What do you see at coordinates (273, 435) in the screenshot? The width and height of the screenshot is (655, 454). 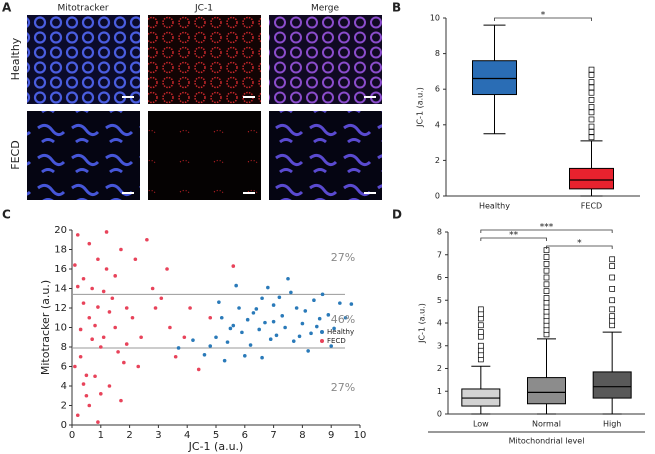 I see `x-tick-label: 7` at bounding box center [273, 435].